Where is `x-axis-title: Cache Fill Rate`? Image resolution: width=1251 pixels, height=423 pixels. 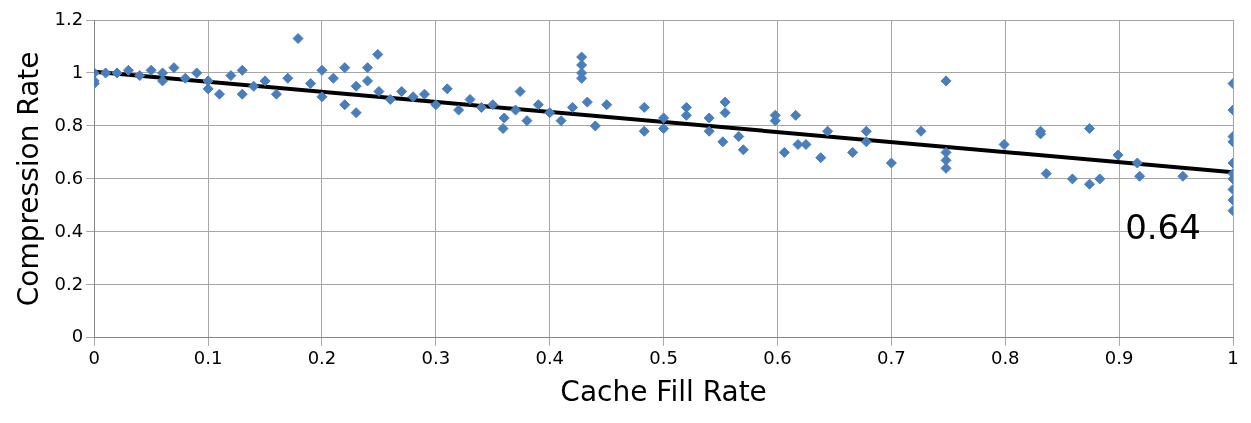 x-axis-title: Cache Fill Rate is located at coordinates (663, 392).